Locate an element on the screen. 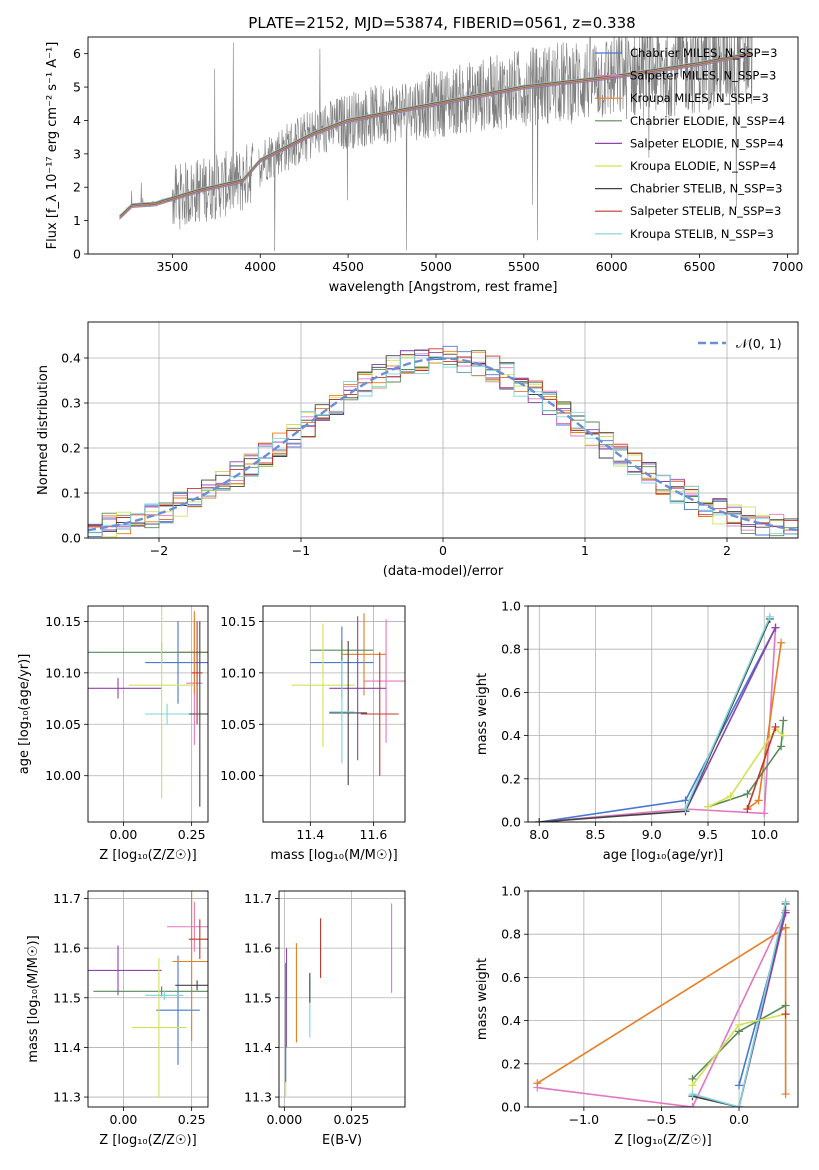 The height and width of the screenshot is (1170, 819). legend-label: Kroupa ELODIE, N_SSP=4 is located at coordinates (703, 166).